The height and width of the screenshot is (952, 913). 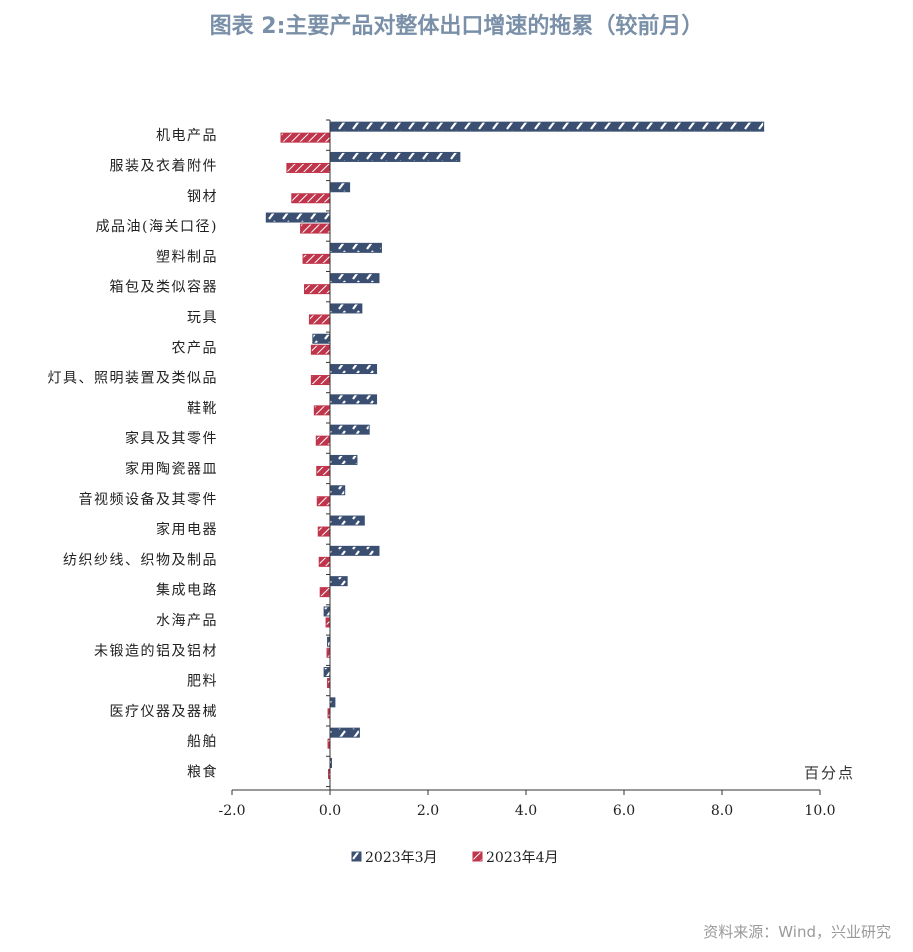 I want to click on category-label: 集成电路, so click(x=187, y=590).